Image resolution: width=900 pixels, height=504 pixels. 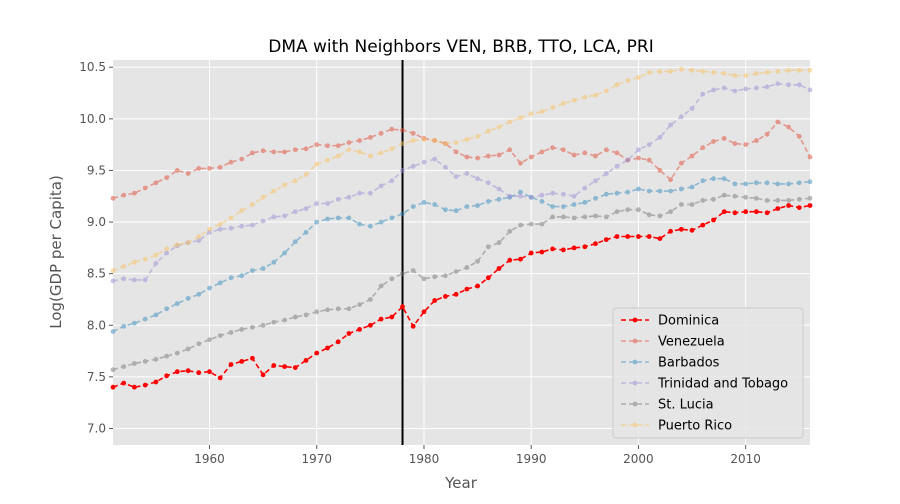 What do you see at coordinates (461, 483) in the screenshot?
I see `x-axis-label: Year` at bounding box center [461, 483].